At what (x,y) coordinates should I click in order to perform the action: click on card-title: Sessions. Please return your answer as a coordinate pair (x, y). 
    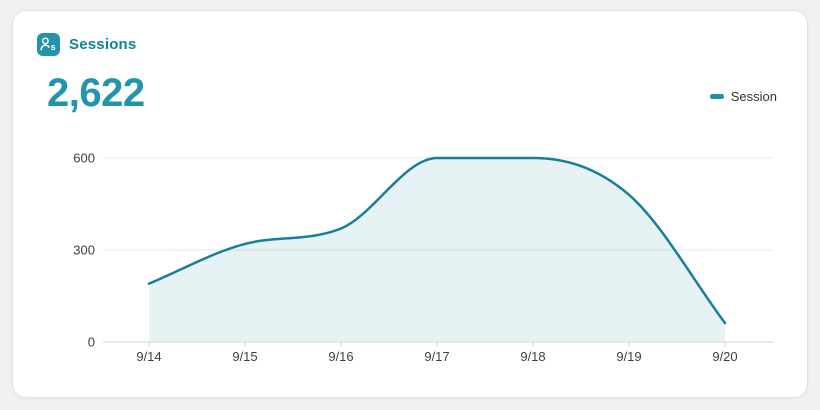
    Looking at the image, I should click on (103, 44).